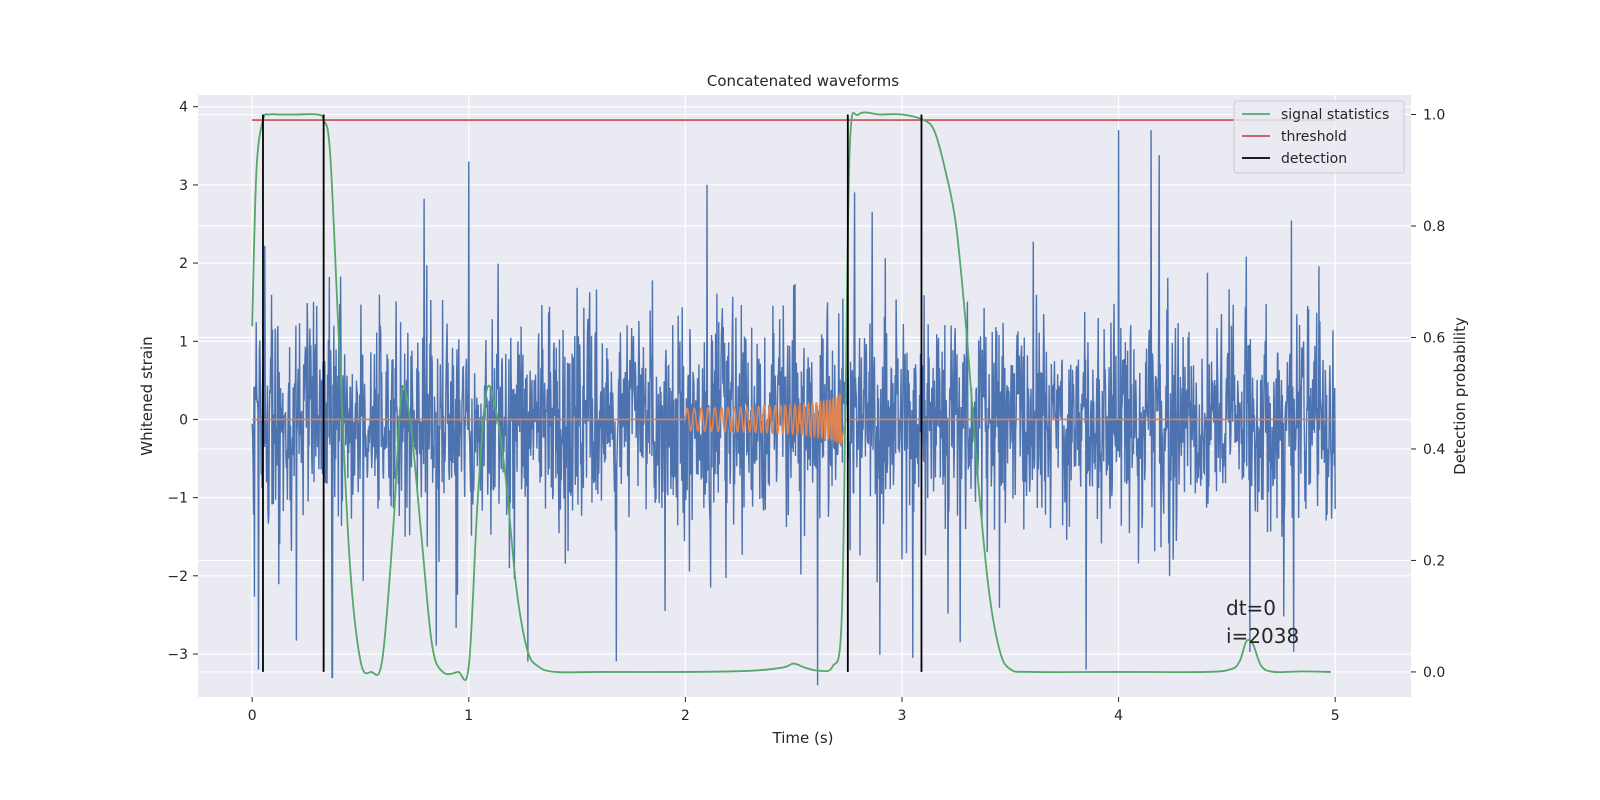  What do you see at coordinates (1434, 116) in the screenshot?
I see `y-right-tick-label: 1.0` at bounding box center [1434, 116].